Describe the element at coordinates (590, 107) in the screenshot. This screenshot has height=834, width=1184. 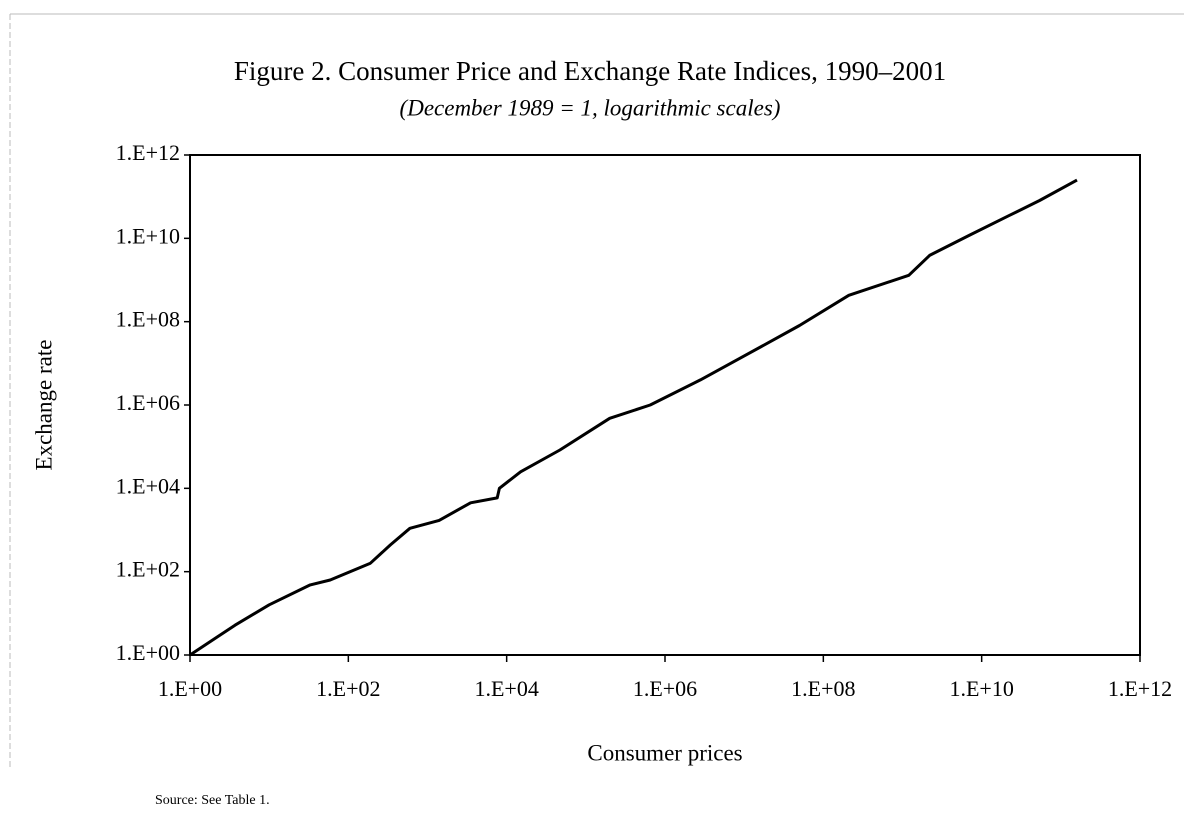
I see `chart-subtitle: (December 1989 = 1, logarithmic scales)` at that location.